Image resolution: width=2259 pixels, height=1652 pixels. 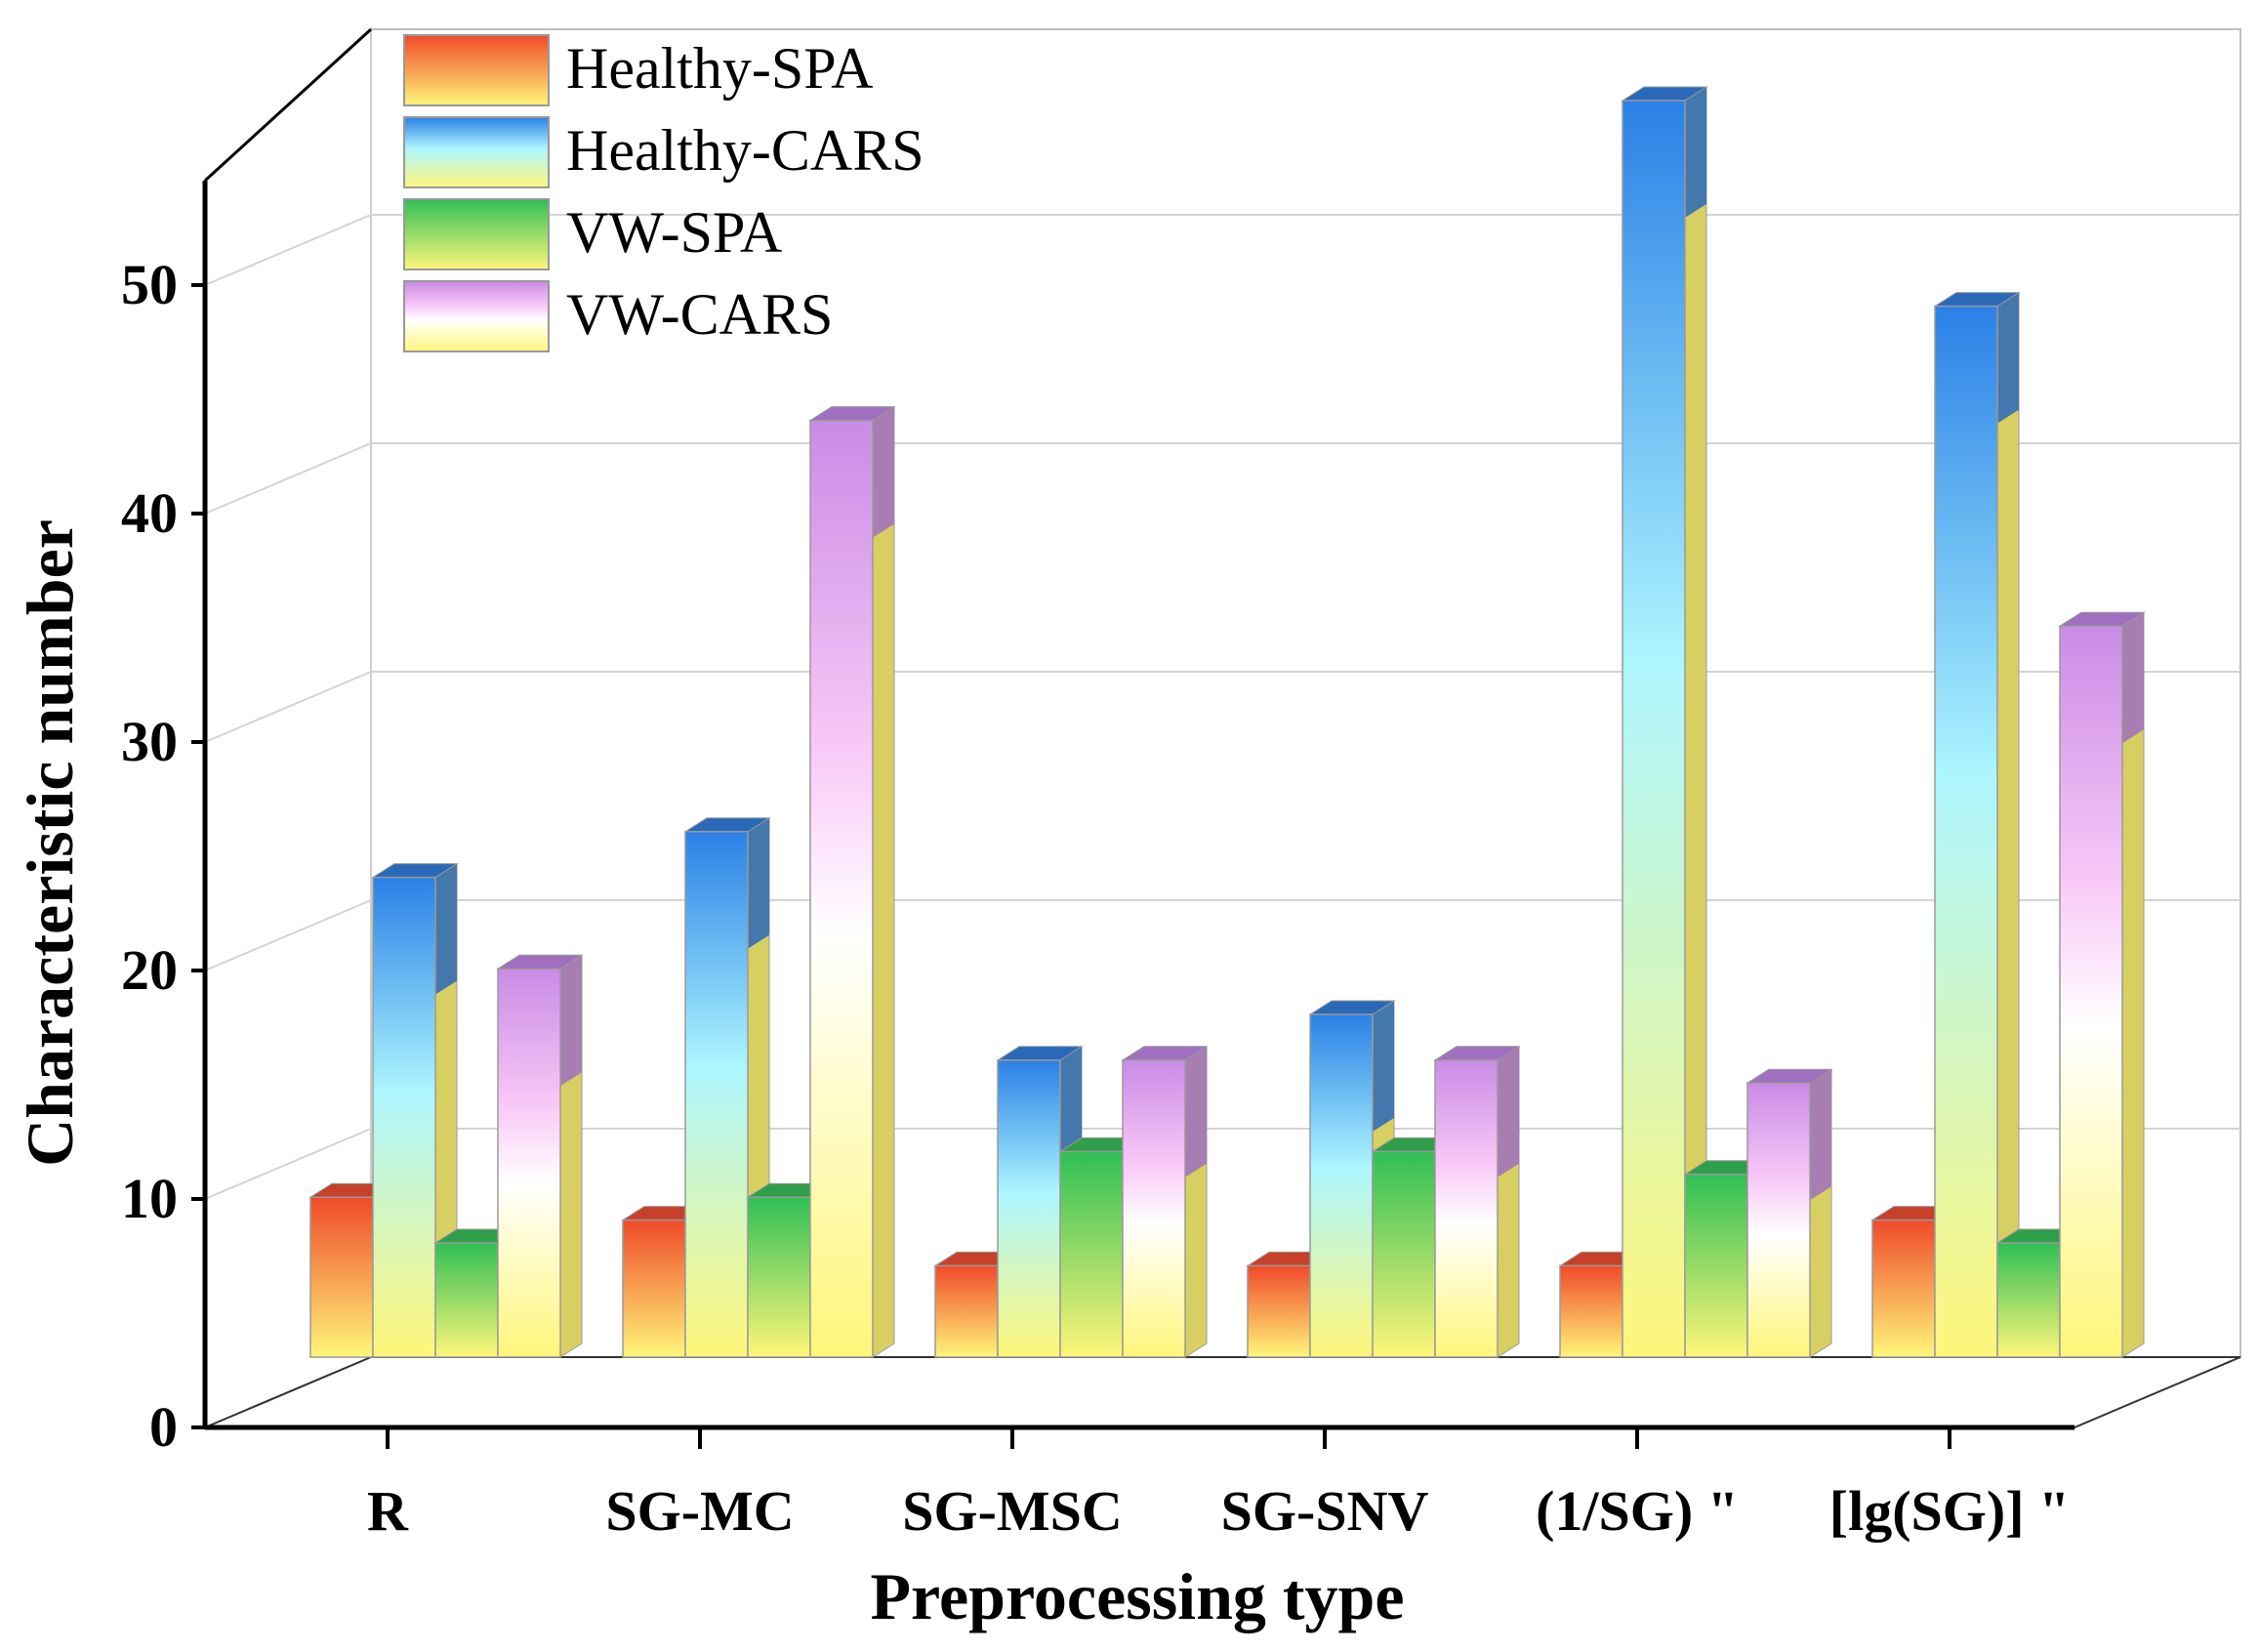 I want to click on x-tick-label: SG-MSC, so click(x=1013, y=1511).